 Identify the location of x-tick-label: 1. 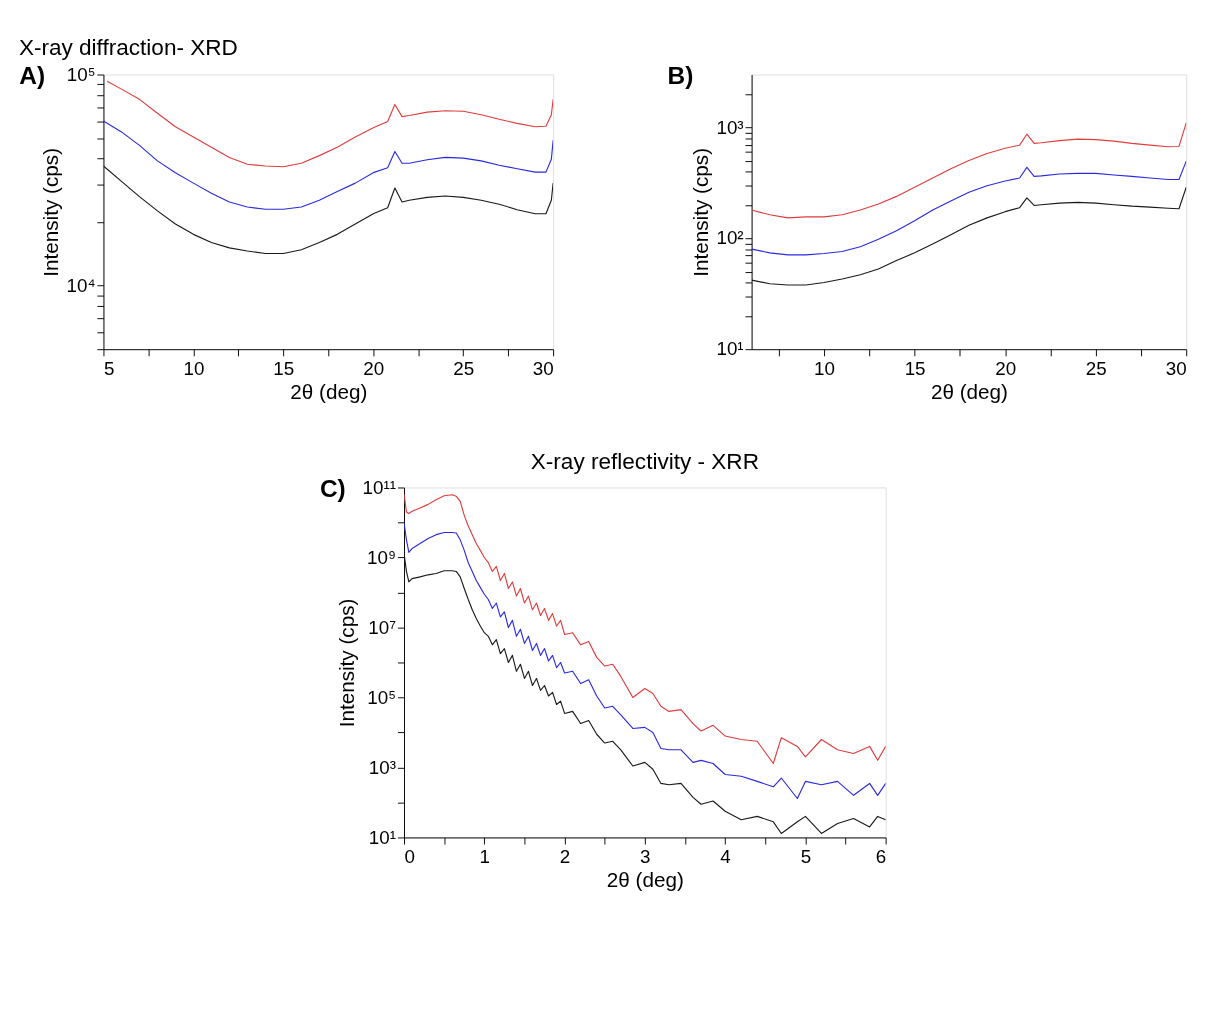
(485, 857).